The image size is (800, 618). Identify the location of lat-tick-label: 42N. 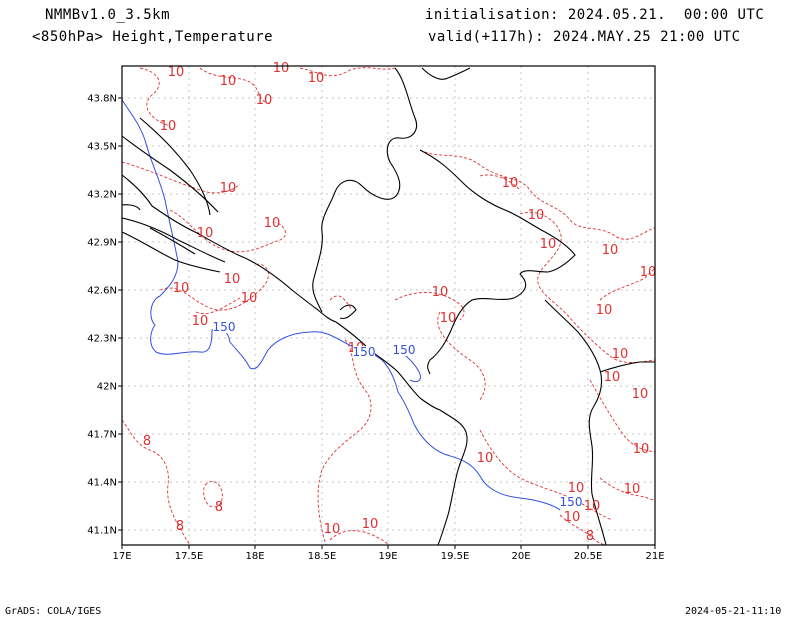
(107, 387).